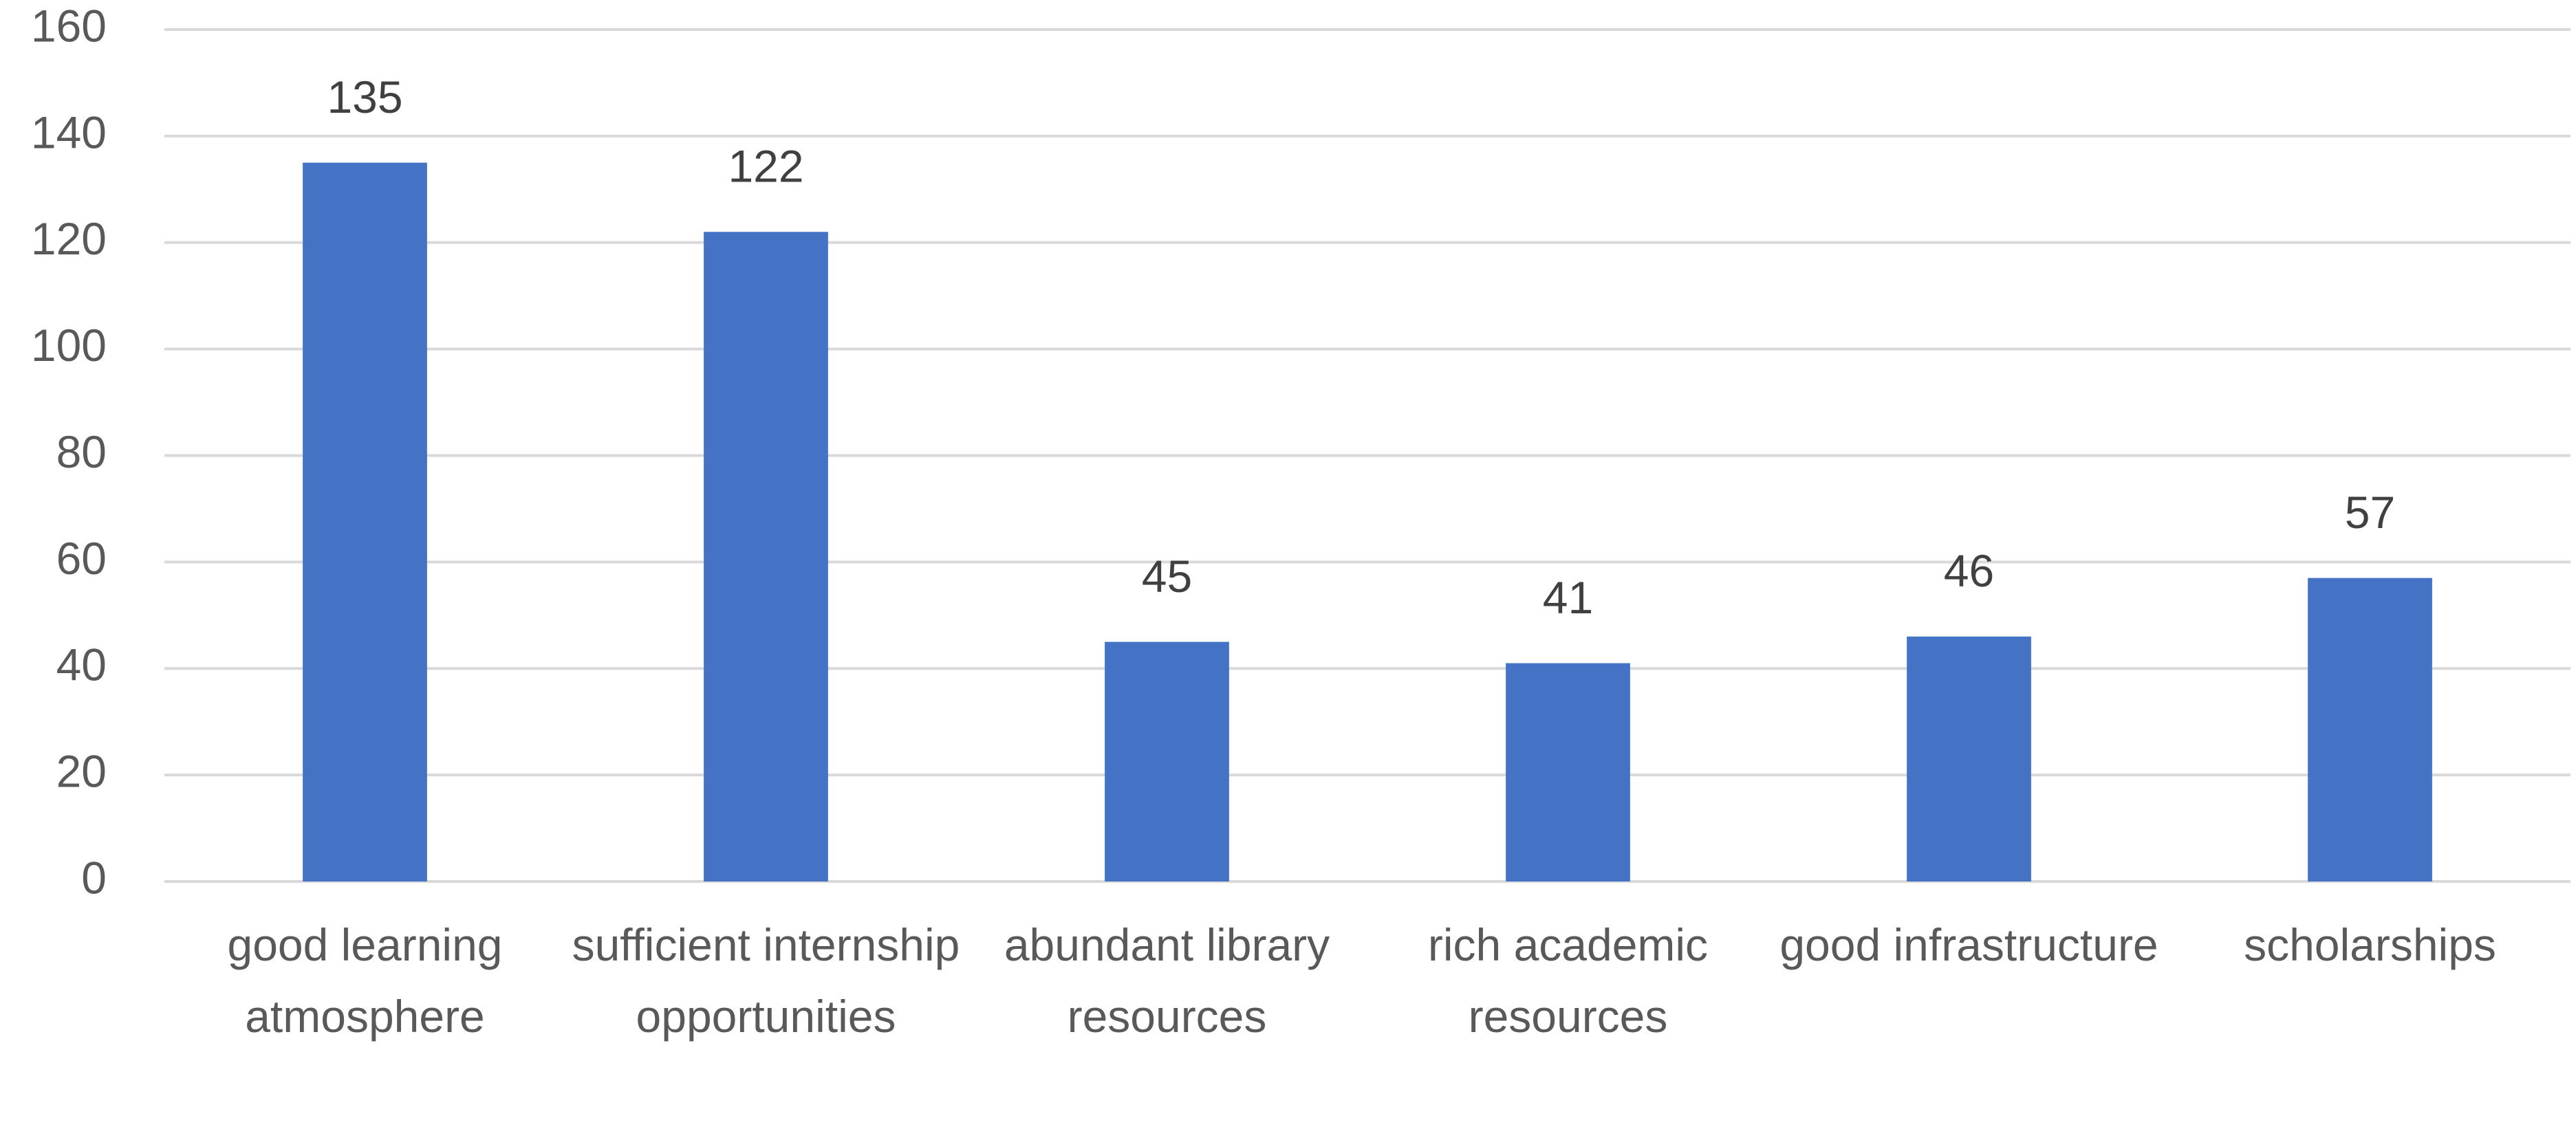  Describe the element at coordinates (81, 451) in the screenshot. I see `y-tick-label: 80` at that location.